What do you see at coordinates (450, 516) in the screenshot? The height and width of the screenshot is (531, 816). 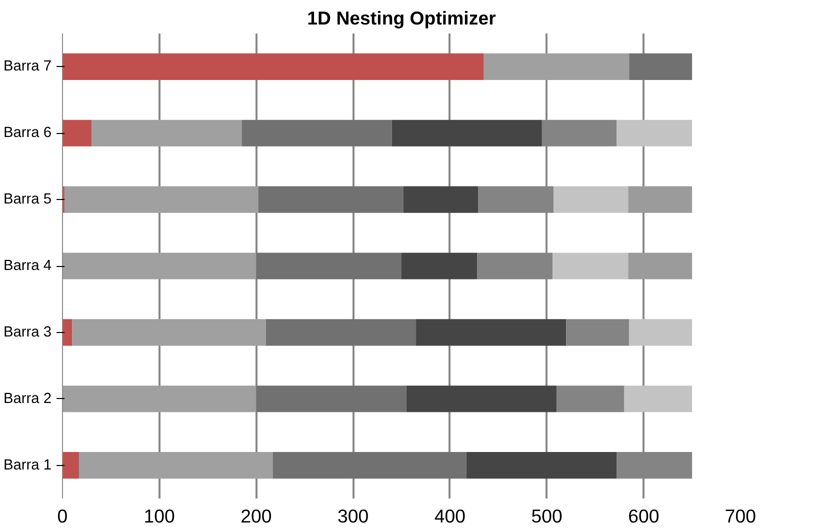 I see `x-tick-label: 400` at bounding box center [450, 516].